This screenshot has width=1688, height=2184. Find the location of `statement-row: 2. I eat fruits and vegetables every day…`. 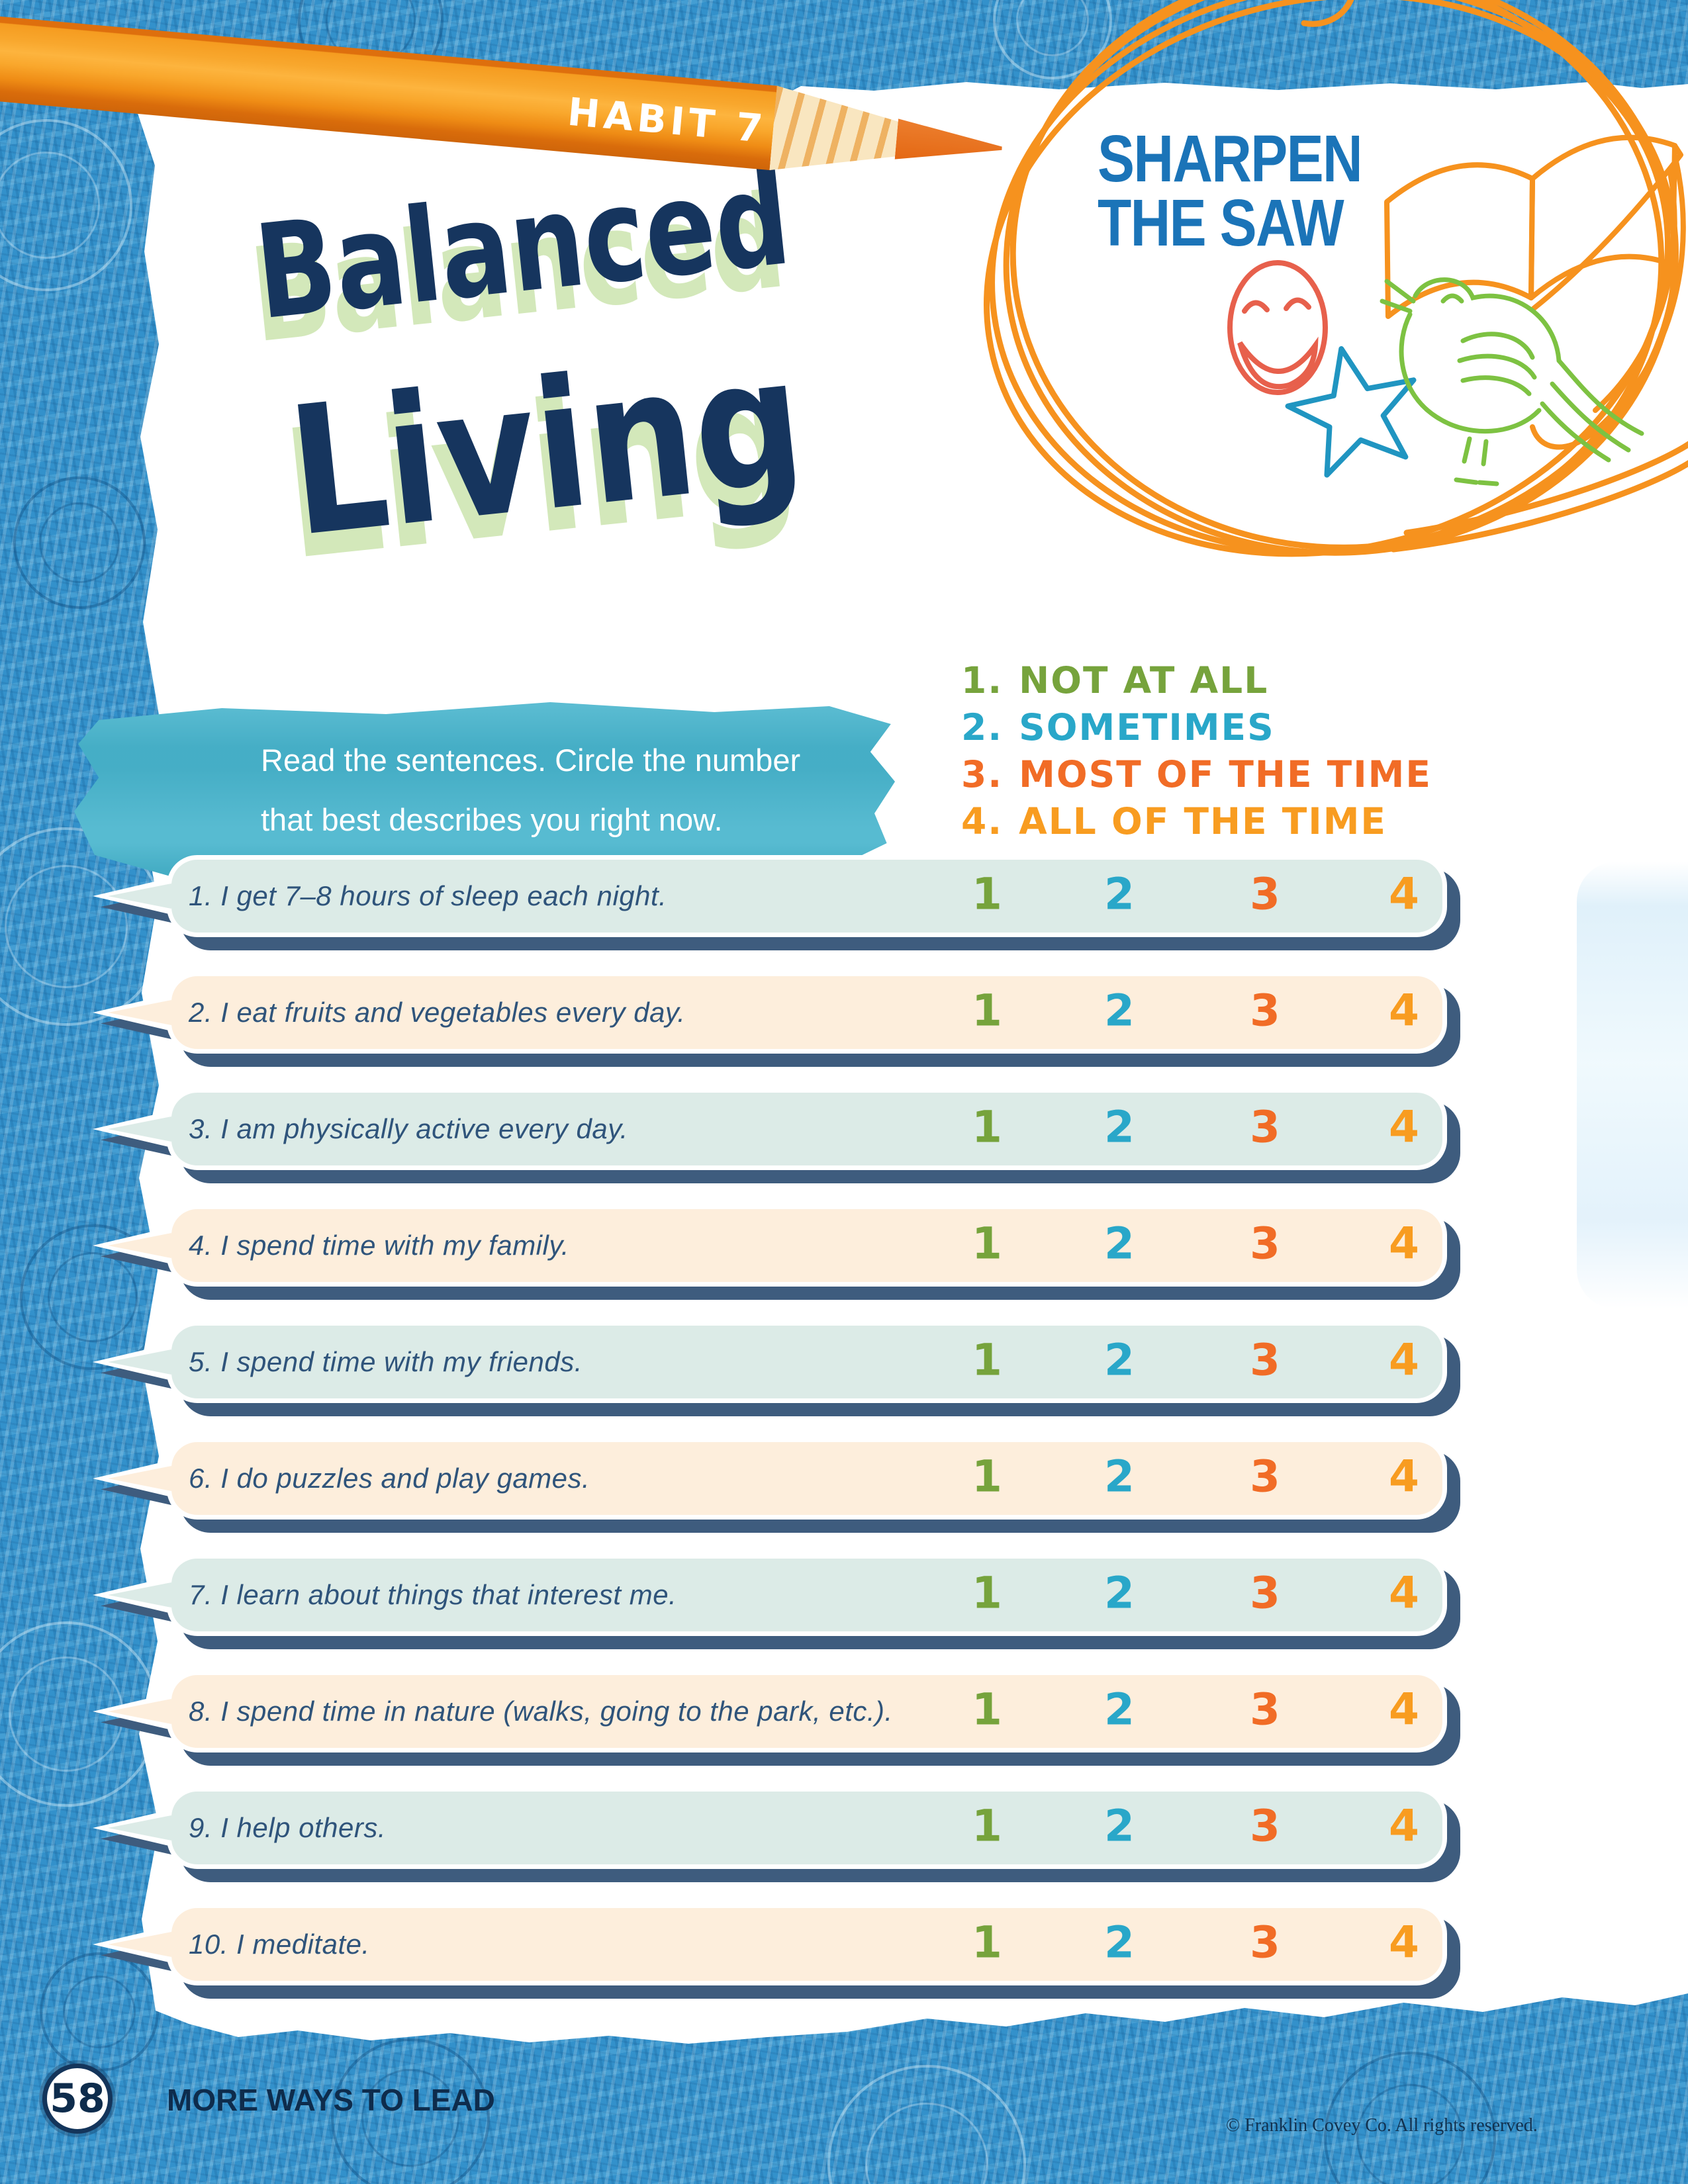

statement-row: 2. I eat fruits and vegetables every day… is located at coordinates (774, 1013).